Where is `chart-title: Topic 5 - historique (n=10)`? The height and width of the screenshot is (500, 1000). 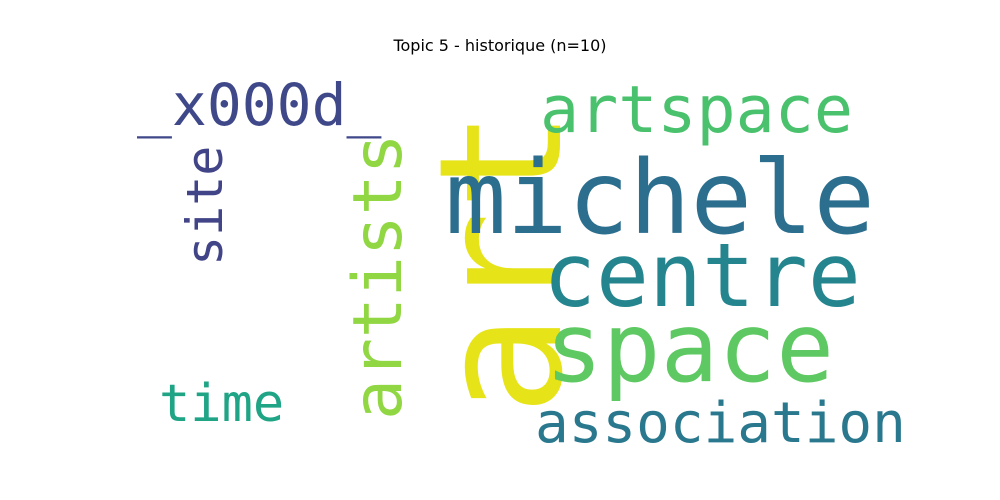
chart-title: Topic 5 - historique (n=10) is located at coordinates (500, 45).